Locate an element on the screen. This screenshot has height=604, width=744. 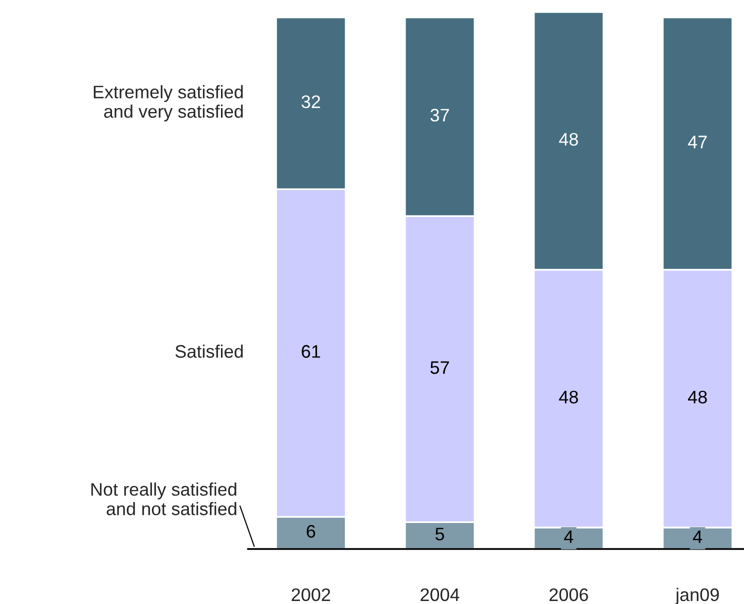
data-label: 6 is located at coordinates (311, 531).